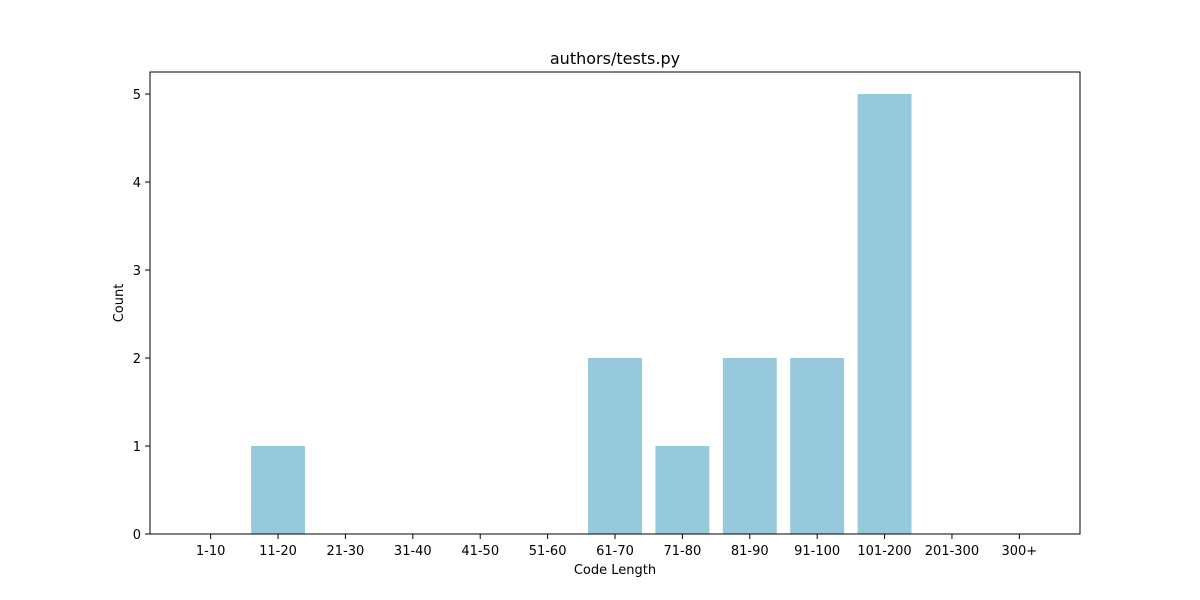 This screenshot has width=1200, height=600. I want to click on y-tick-label: 2, so click(137, 359).